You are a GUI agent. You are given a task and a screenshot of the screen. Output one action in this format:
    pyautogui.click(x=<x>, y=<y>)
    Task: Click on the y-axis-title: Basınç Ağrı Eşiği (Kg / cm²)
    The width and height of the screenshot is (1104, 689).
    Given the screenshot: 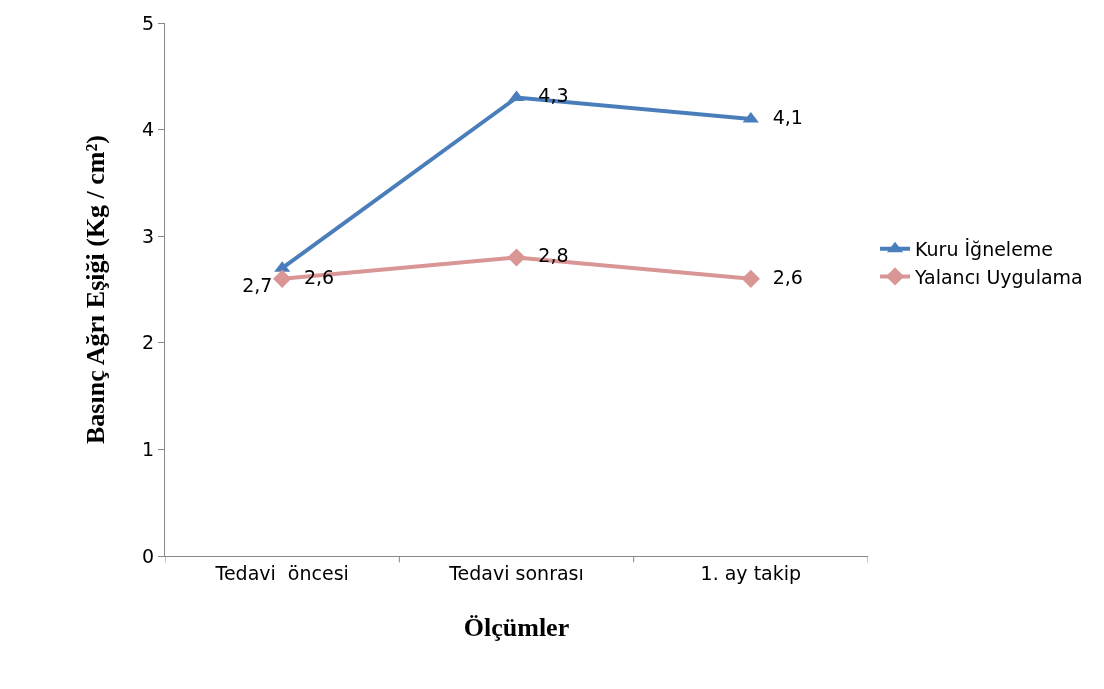 What is the action you would take?
    pyautogui.click(x=95, y=289)
    